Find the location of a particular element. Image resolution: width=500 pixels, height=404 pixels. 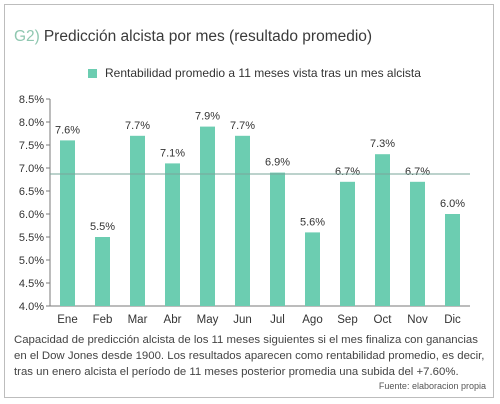

y-tick-label: 5.0% is located at coordinates (31, 261).